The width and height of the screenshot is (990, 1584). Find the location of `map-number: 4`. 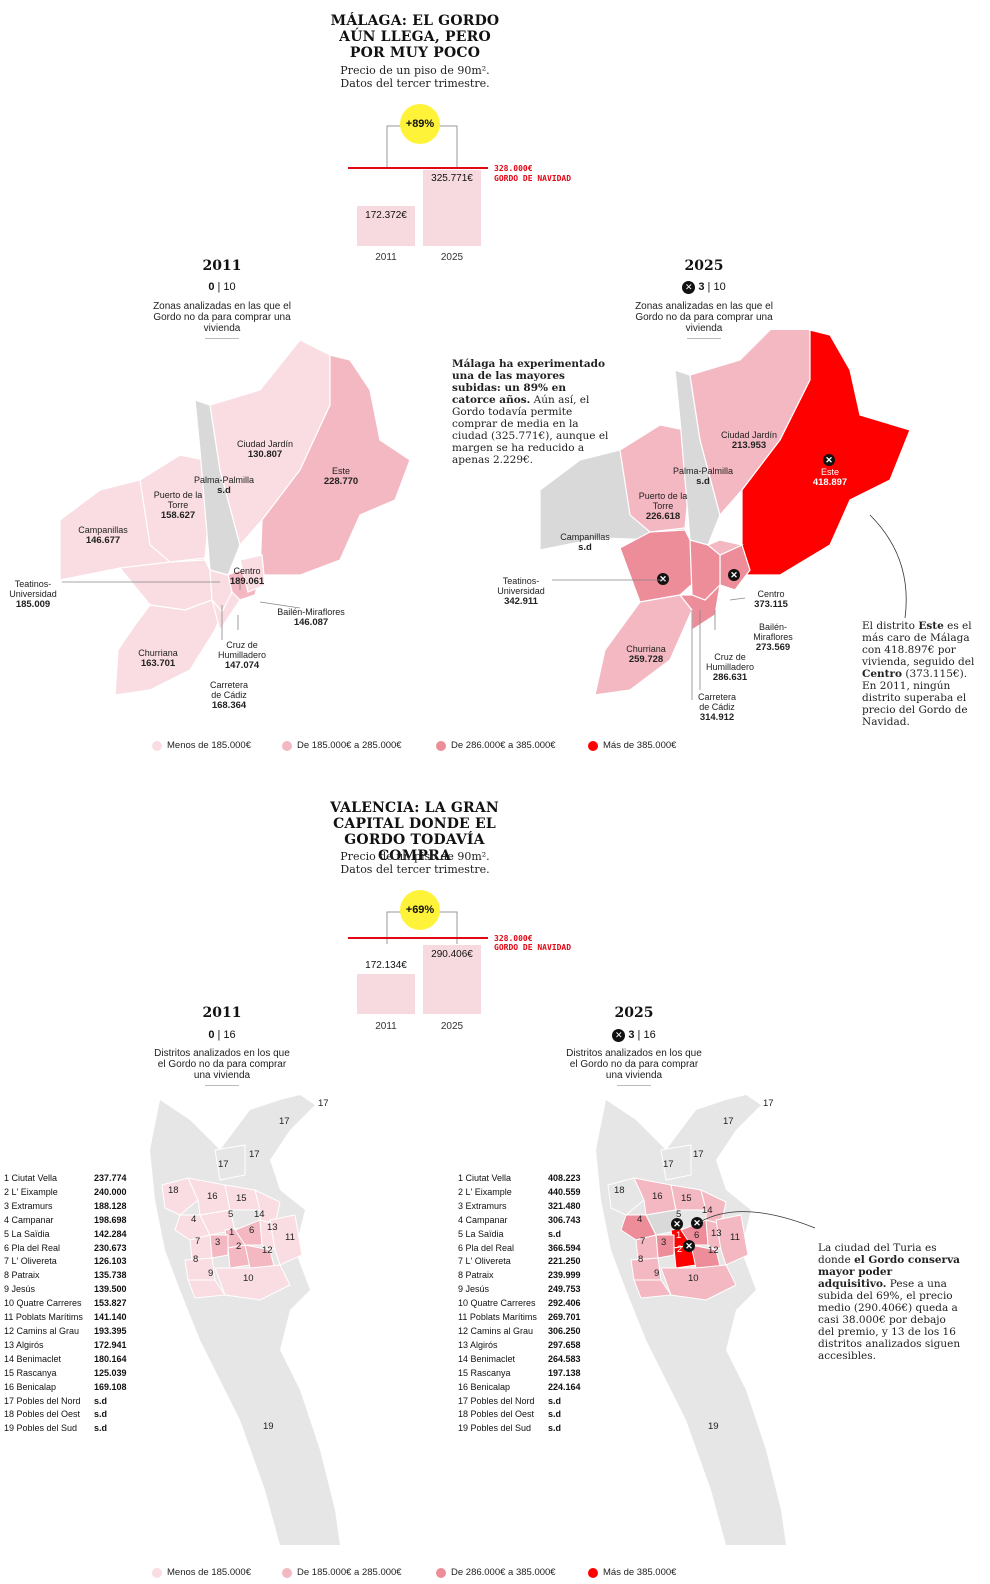

map-number: 4 is located at coordinates (640, 1219).